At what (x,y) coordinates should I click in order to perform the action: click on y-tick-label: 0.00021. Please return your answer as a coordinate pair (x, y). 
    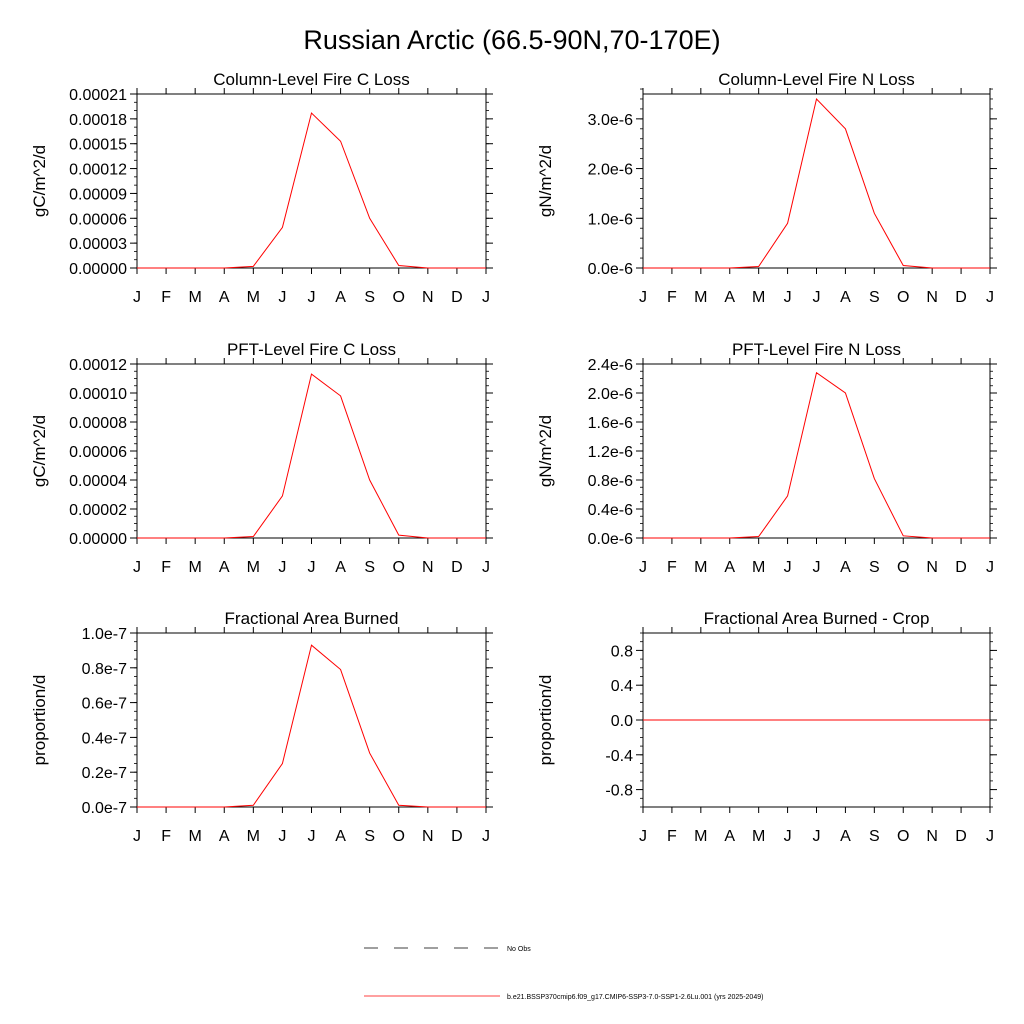
    Looking at the image, I should click on (98, 95).